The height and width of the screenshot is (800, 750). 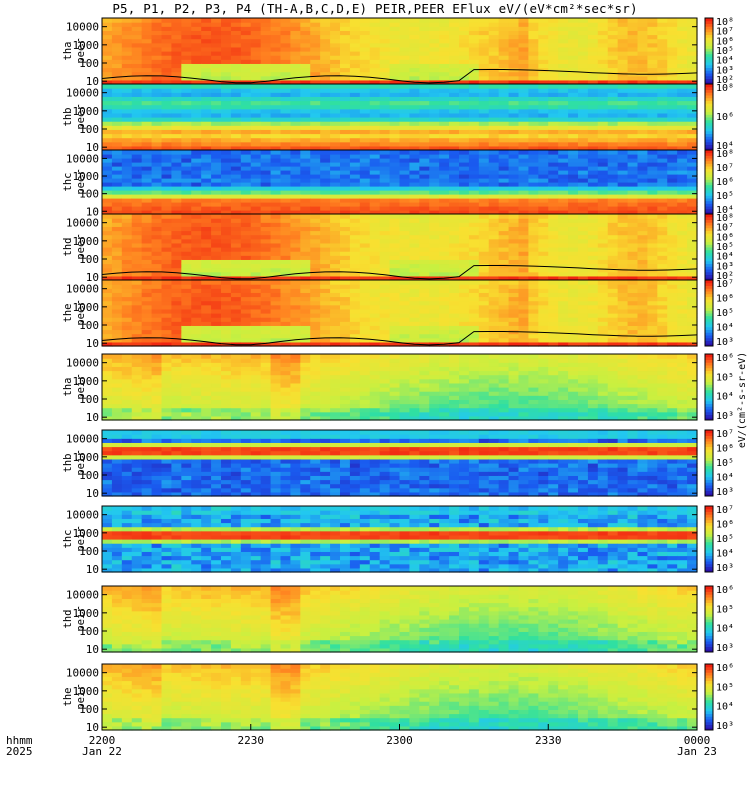 I want to click on colorbar-swatch, so click(x=709, y=200).